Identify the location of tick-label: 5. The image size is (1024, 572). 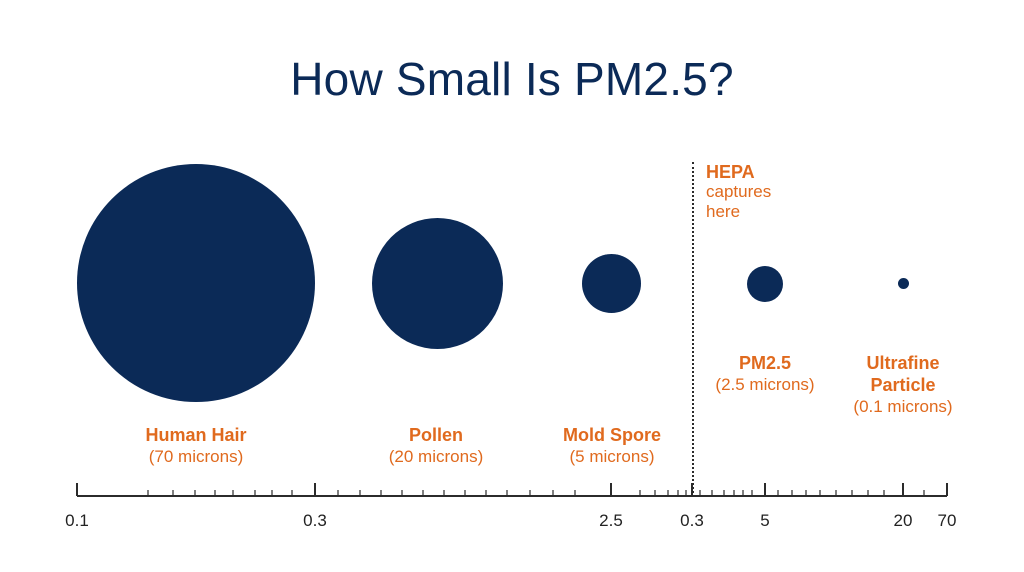
(764, 520).